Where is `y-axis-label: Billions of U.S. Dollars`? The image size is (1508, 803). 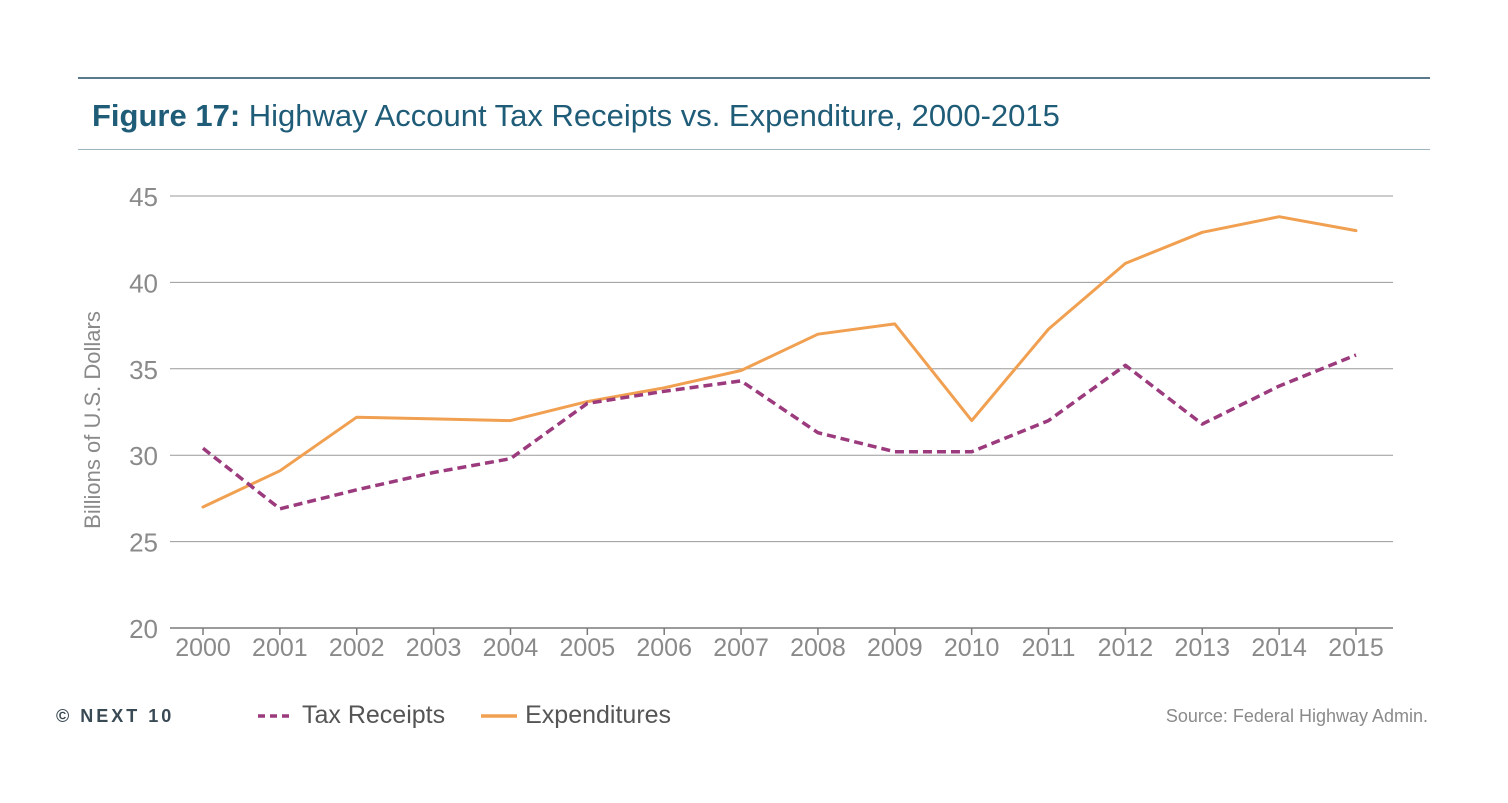
y-axis-label: Billions of U.S. Dollars is located at coordinates (92, 420).